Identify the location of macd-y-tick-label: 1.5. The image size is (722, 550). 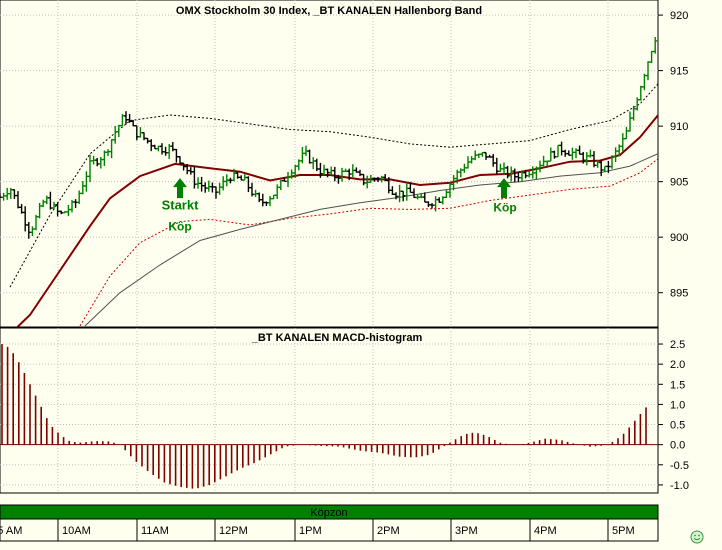
(677, 385).